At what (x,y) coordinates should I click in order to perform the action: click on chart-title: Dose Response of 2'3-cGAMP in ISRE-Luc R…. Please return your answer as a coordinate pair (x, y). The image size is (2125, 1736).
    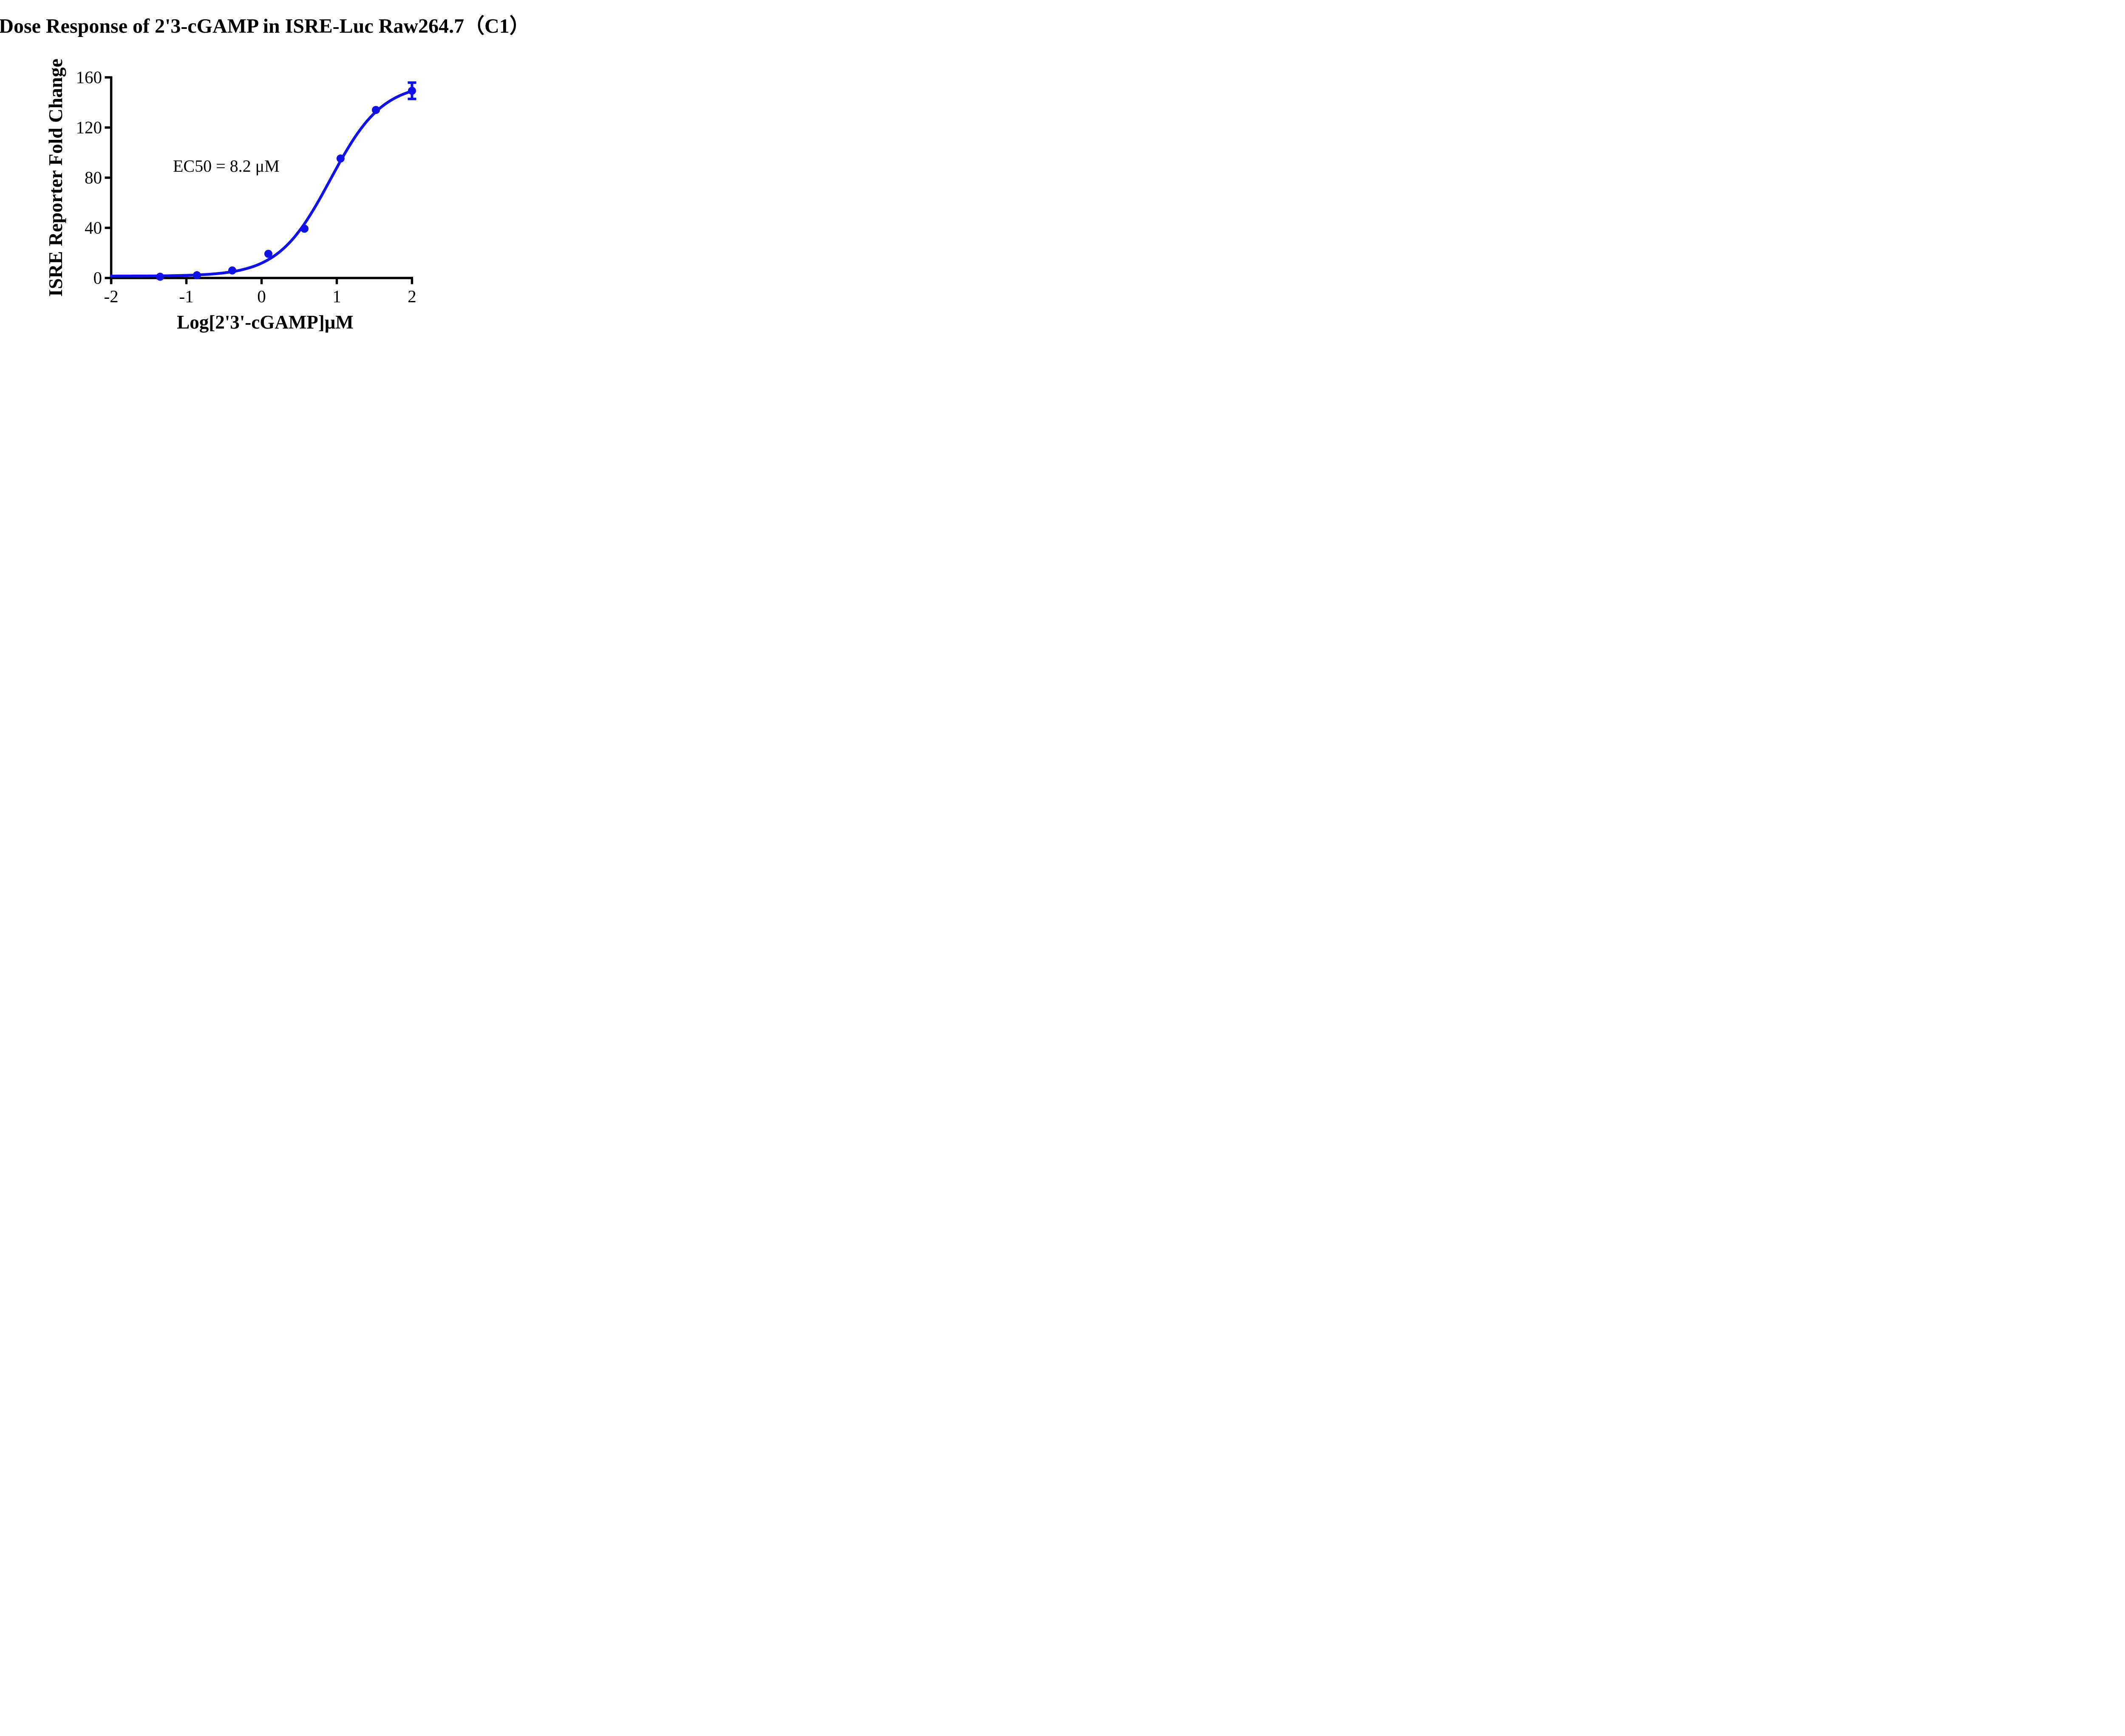
    Looking at the image, I should click on (262, 26).